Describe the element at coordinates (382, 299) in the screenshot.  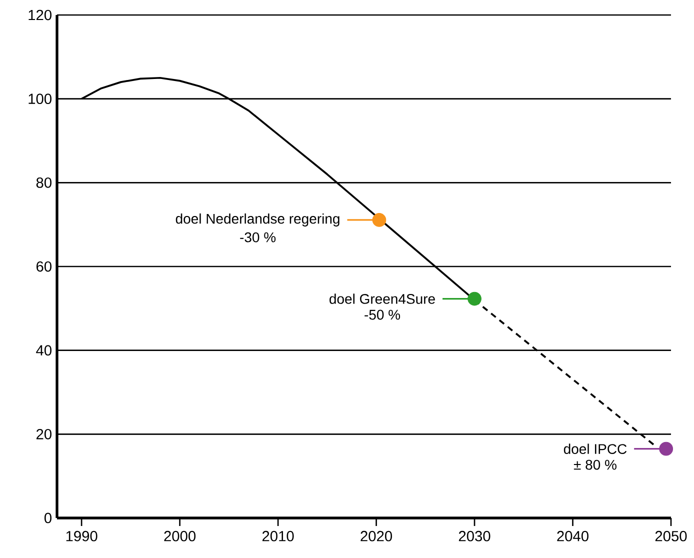
I see `annotation: doel Green4Sure` at that location.